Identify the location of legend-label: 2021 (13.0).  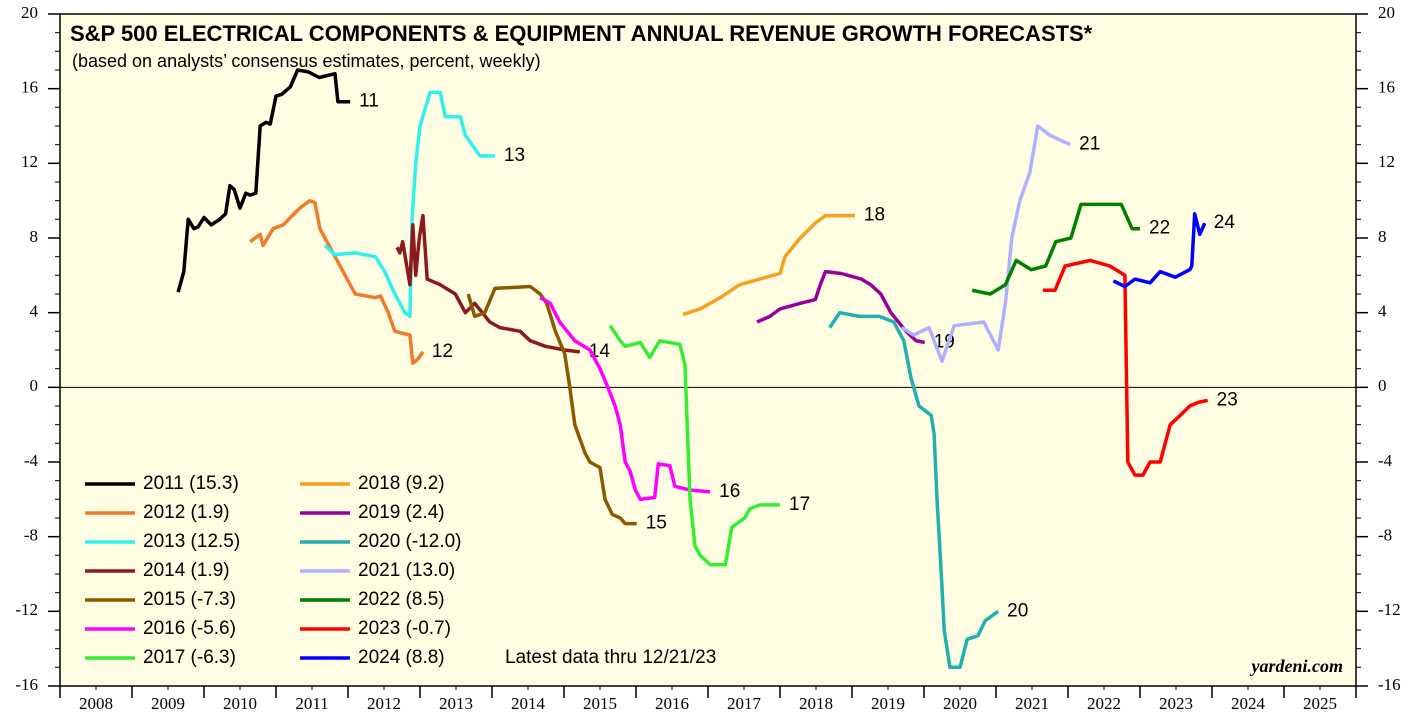
(406, 570).